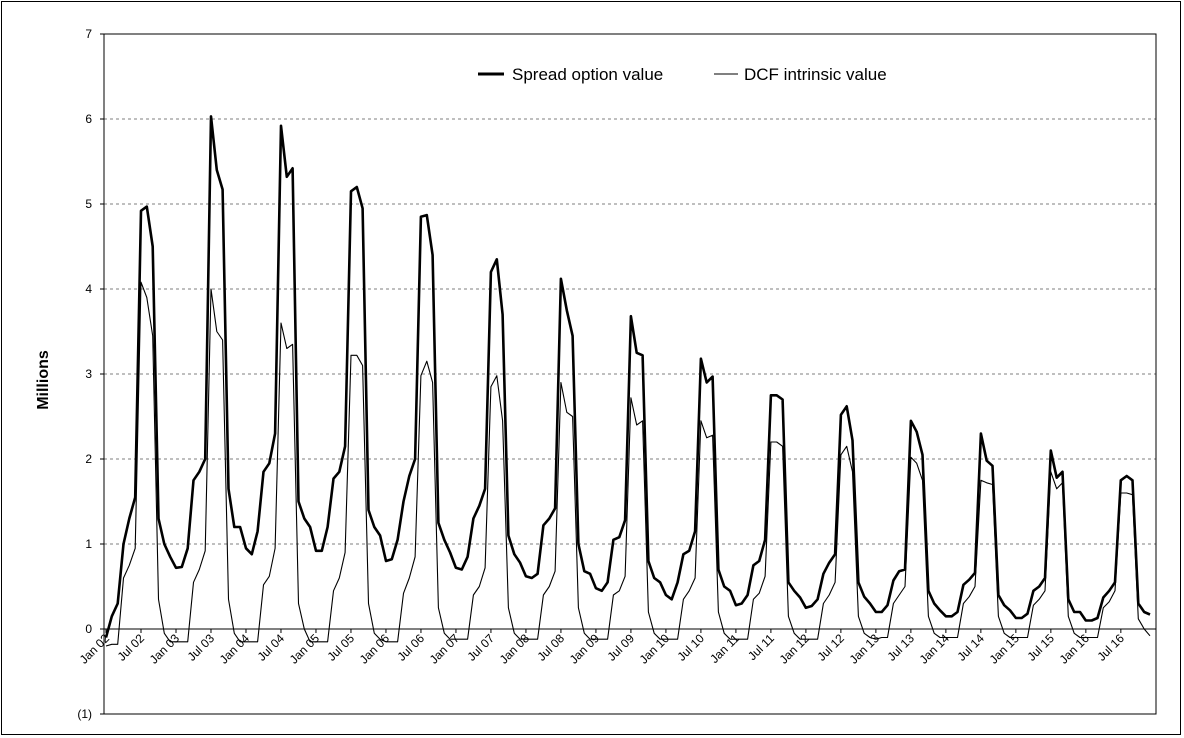 This screenshot has width=1184, height=738. I want to click on x-tick-label: Jul 06, so click(411, 647).